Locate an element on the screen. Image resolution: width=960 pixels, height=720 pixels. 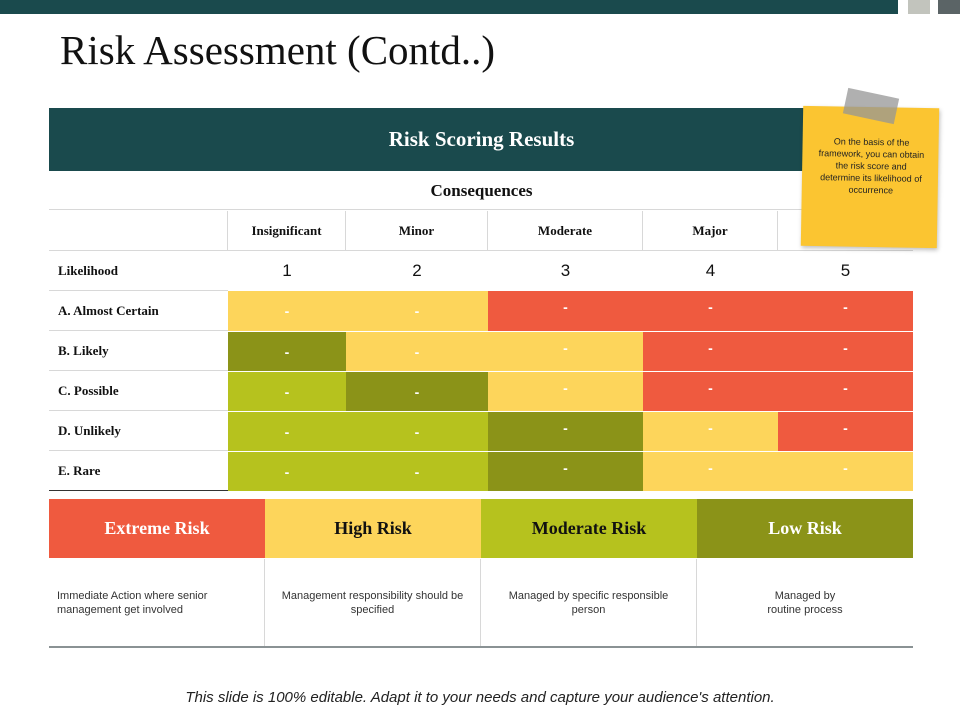
score-cell: 5 is located at coordinates (845, 270).